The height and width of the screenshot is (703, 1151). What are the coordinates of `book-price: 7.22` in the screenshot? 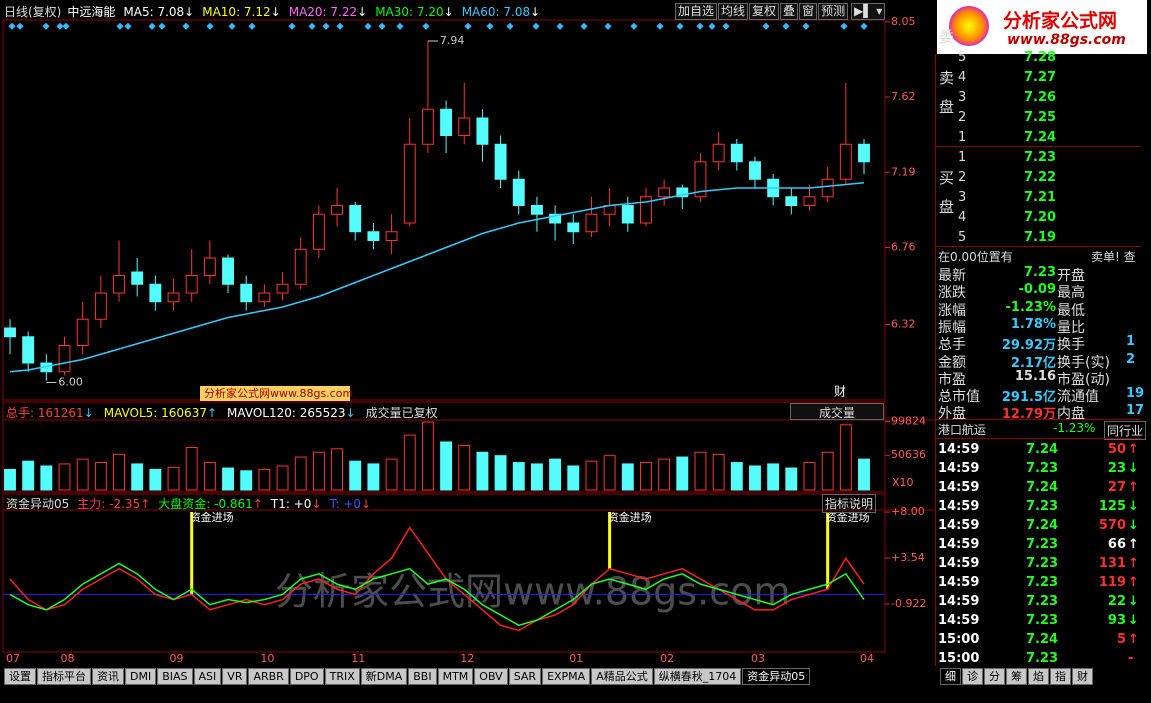 It's located at (1040, 177).